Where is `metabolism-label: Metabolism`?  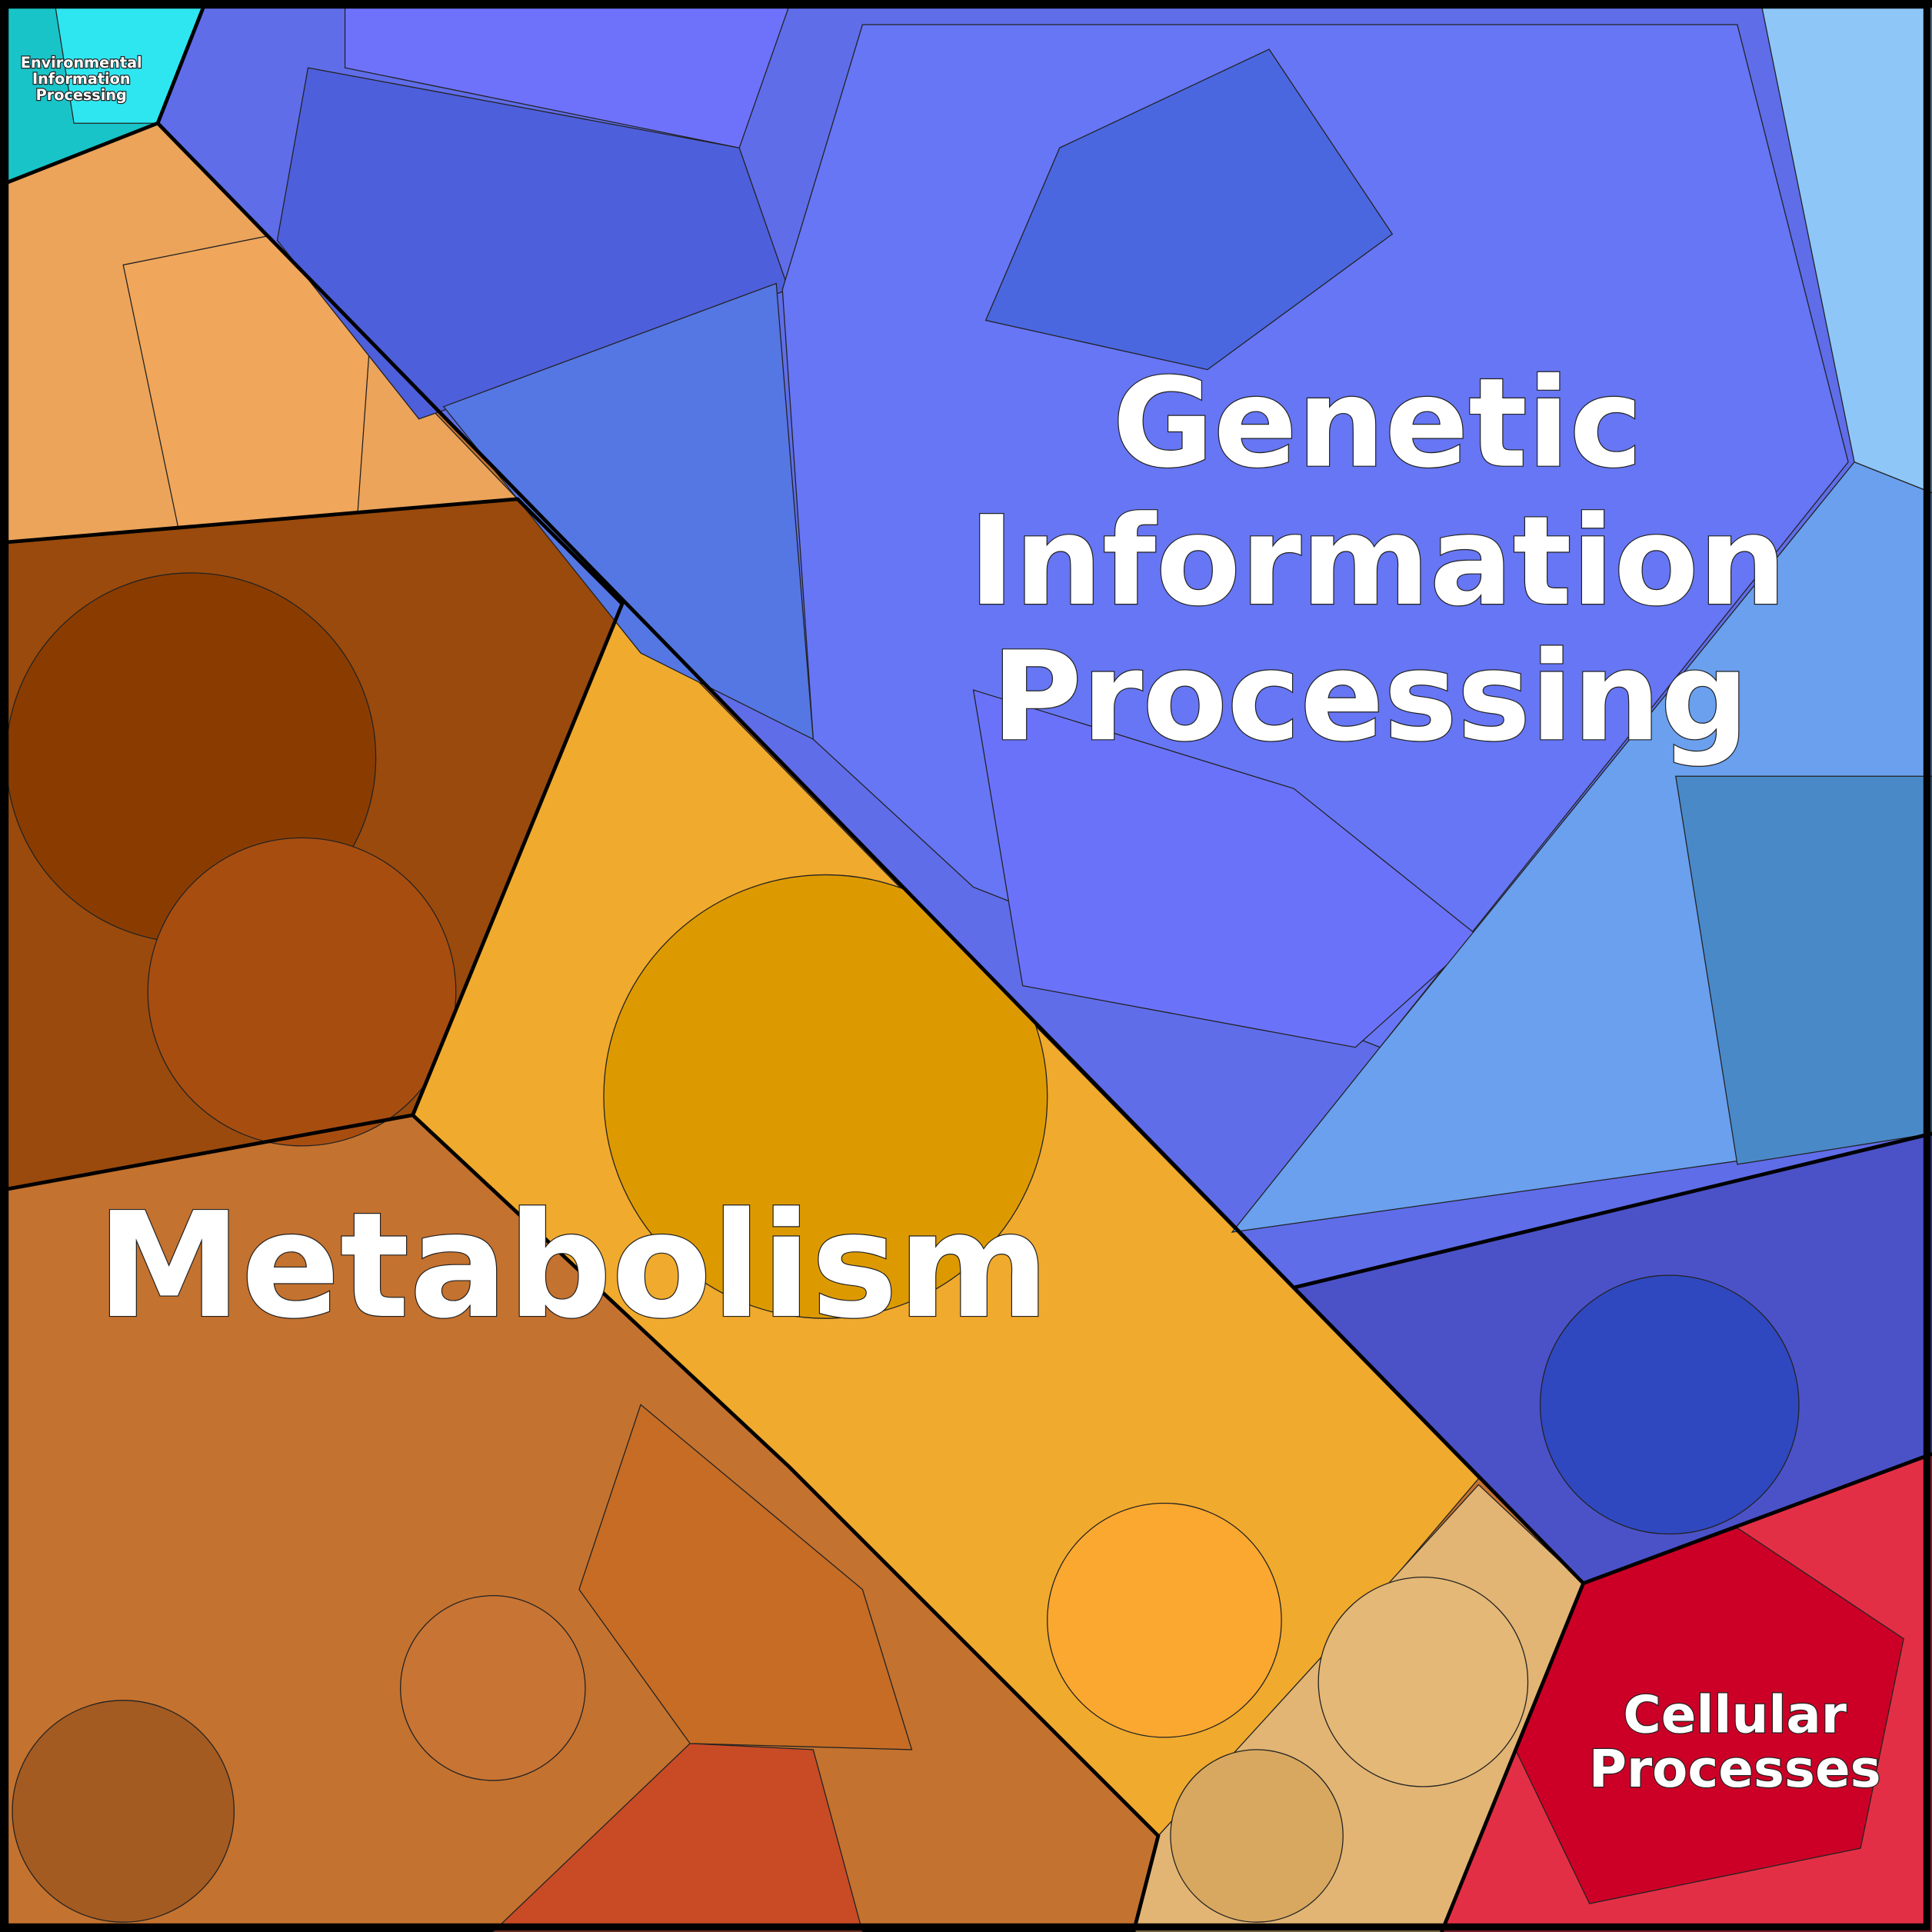 metabolism-label: Metabolism is located at coordinates (572, 1266).